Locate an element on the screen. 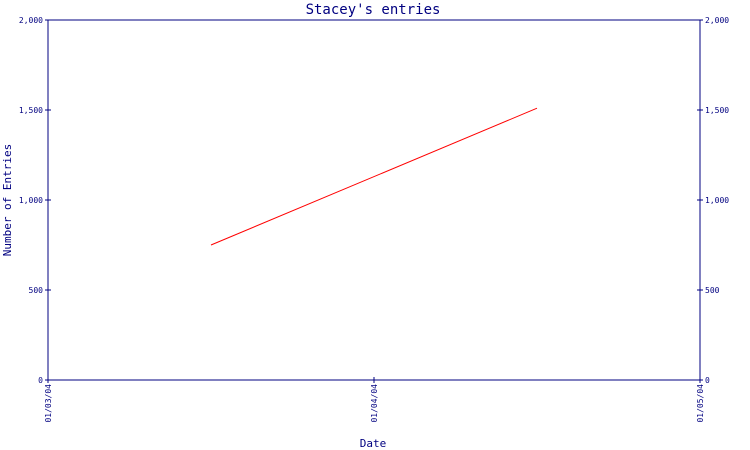 This screenshot has width=750, height=450. y-right-tick-label: 2,000 is located at coordinates (717, 20).